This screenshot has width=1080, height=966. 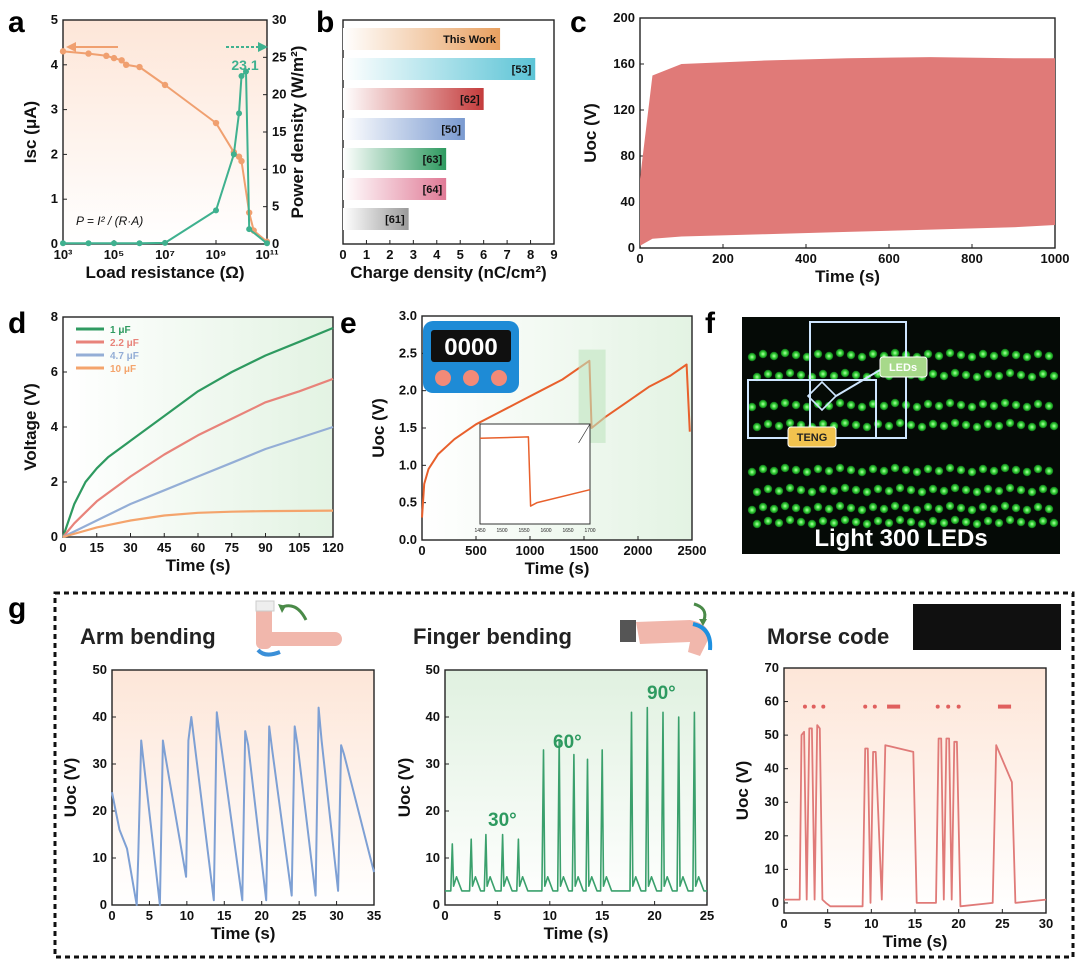 What do you see at coordinates (124, 343) in the screenshot?
I see `legend-label: 2.2 μF` at bounding box center [124, 343].